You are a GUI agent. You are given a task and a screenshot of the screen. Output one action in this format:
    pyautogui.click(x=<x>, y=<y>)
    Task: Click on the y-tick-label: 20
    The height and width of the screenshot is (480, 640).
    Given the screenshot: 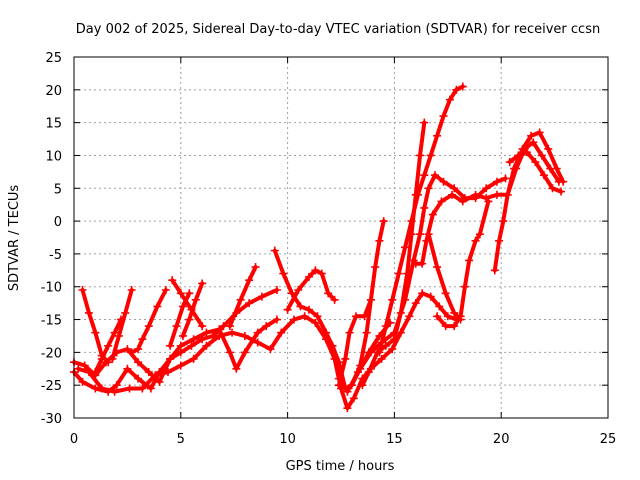 What is the action you would take?
    pyautogui.click(x=53, y=91)
    